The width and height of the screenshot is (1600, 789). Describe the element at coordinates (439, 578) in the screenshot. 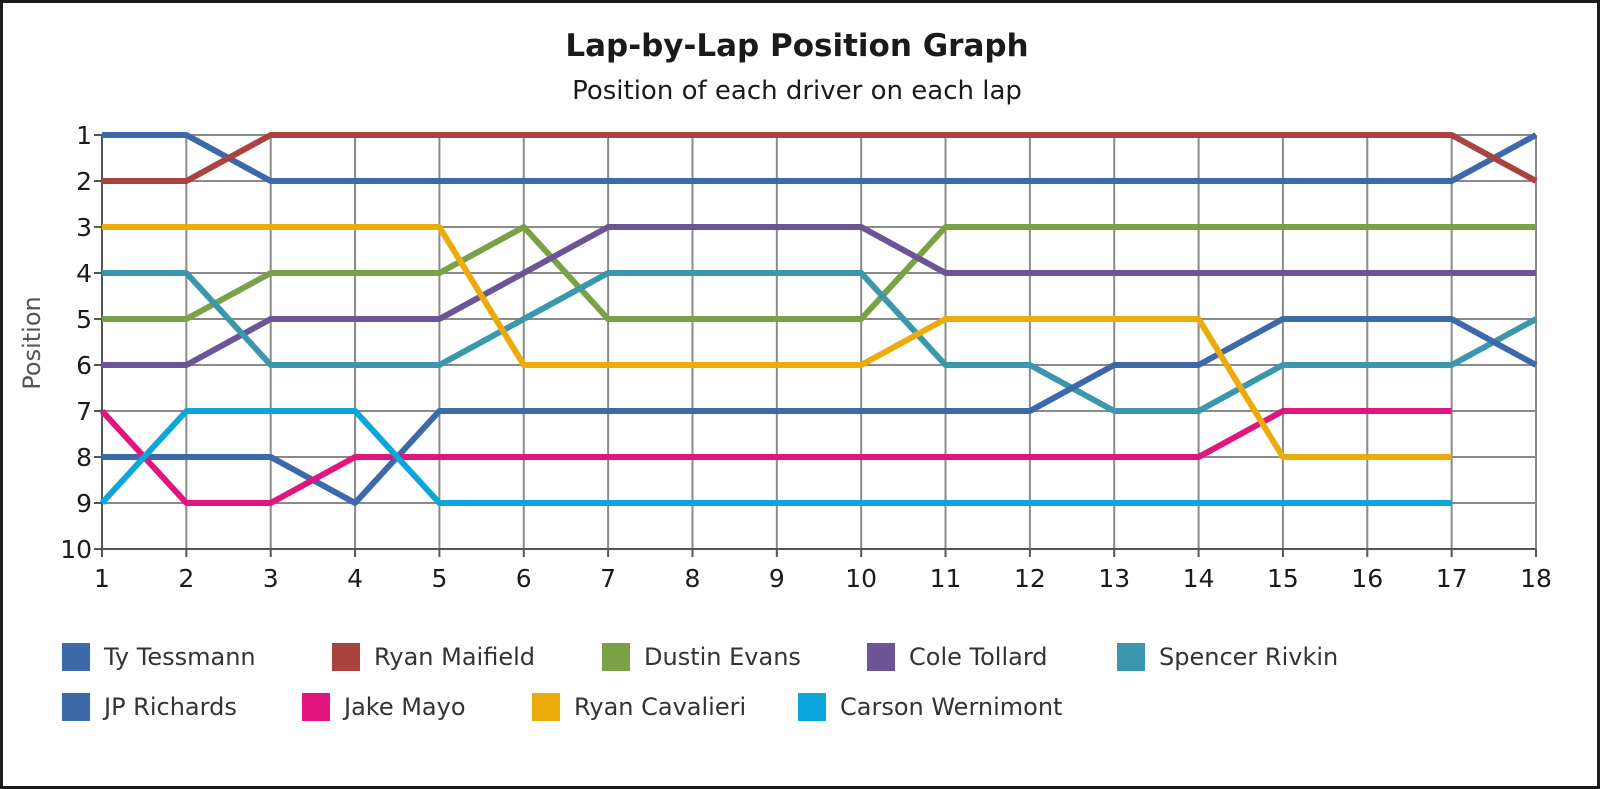

I see `x-tick-label: 5` at that location.